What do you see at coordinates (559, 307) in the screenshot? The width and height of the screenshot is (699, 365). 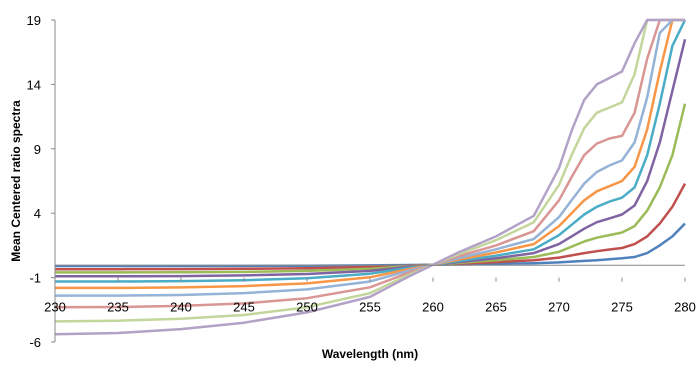 I see `x-tick-label: 270` at bounding box center [559, 307].